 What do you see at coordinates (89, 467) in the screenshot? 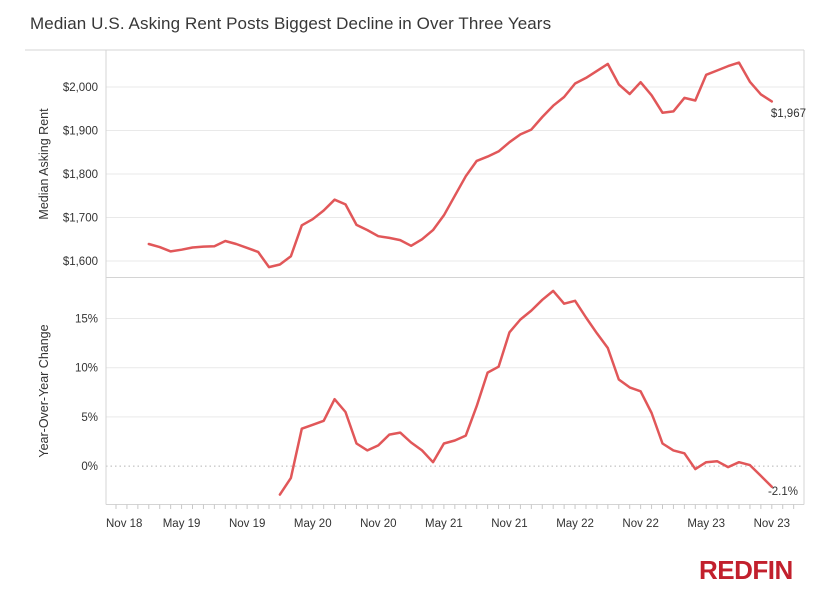
I see `yoy-y-tick-label: 0%` at bounding box center [89, 467].